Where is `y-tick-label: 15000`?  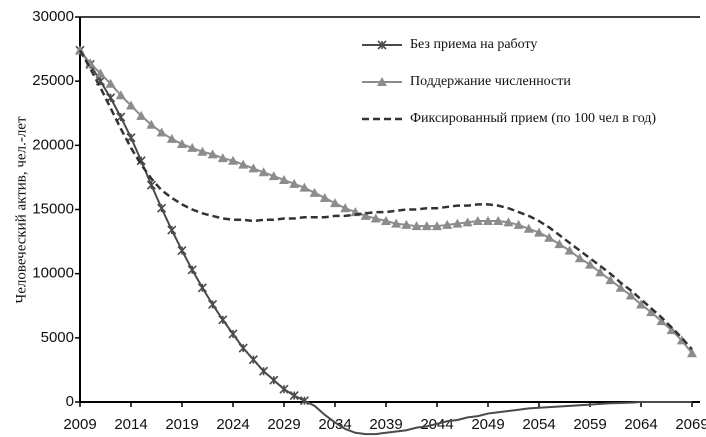 y-tick-label: 15000 is located at coordinates (53, 208).